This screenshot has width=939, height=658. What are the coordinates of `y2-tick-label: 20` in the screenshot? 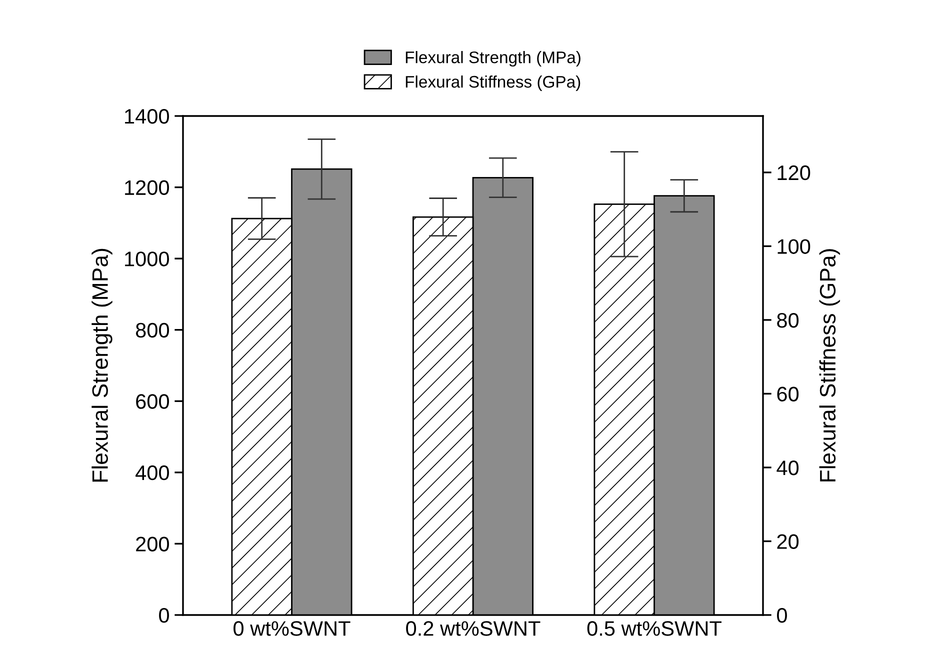 It's located at (788, 541).